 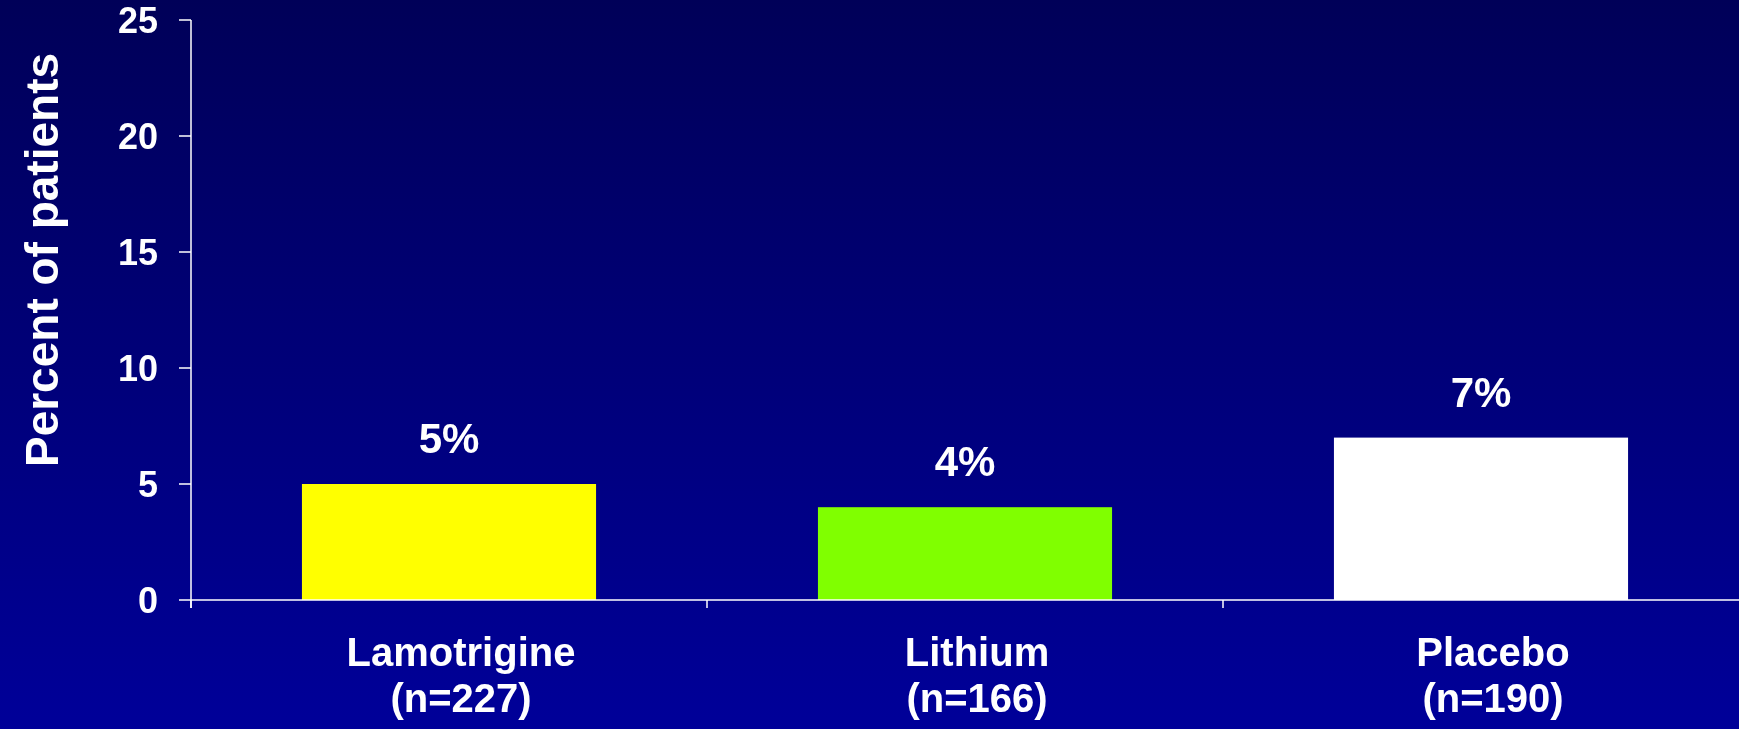 What do you see at coordinates (1481, 392) in the screenshot?
I see `data-label: 7%` at bounding box center [1481, 392].